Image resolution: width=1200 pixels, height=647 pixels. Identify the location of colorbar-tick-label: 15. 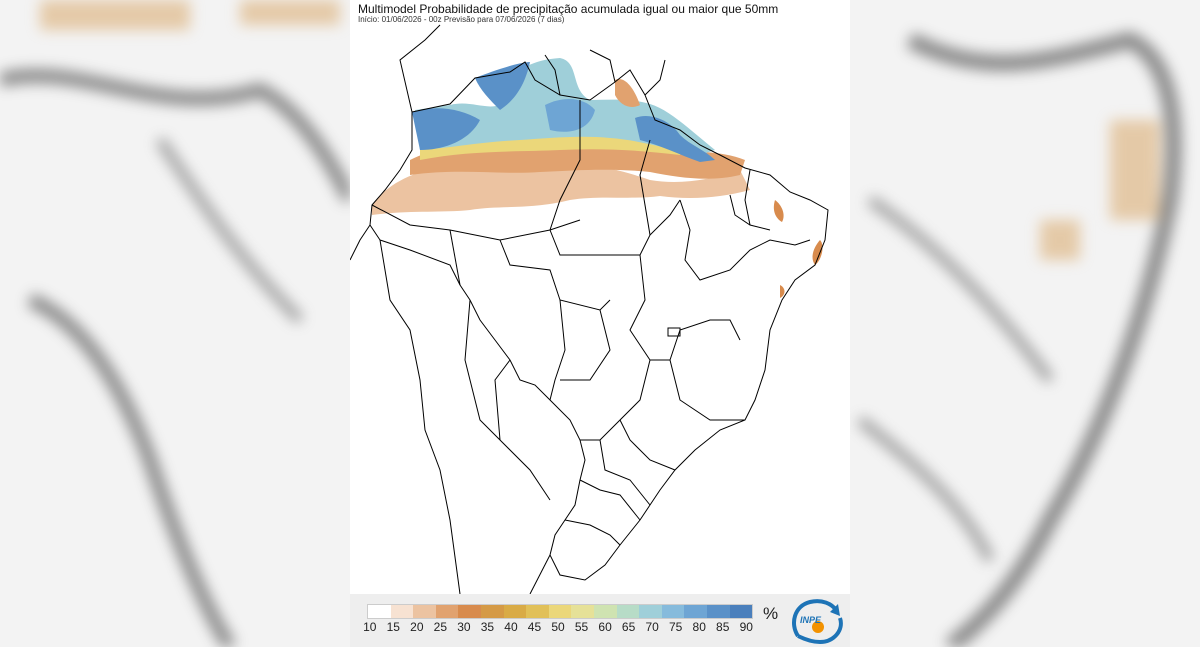
(393, 627).